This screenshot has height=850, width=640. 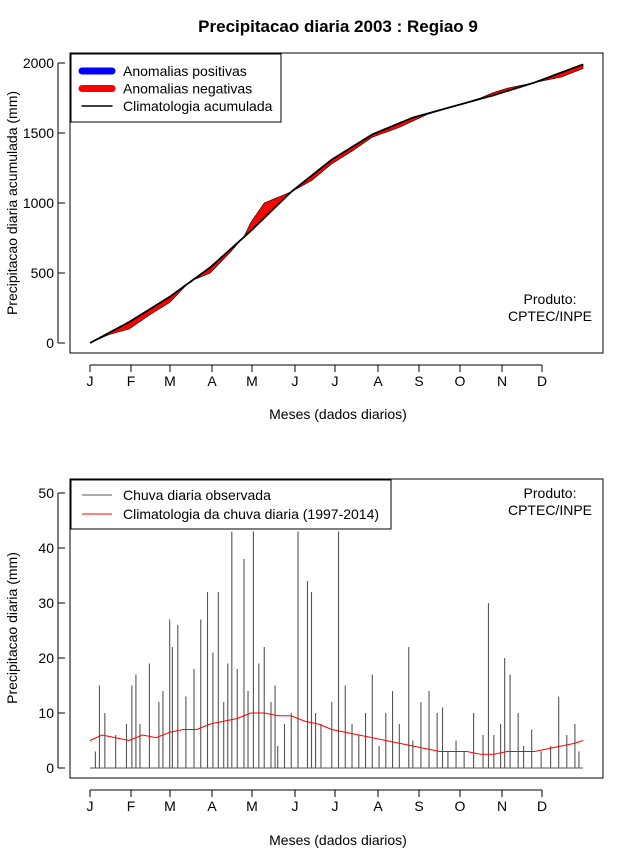 What do you see at coordinates (50, 768) in the screenshot?
I see `bottom-y-tick-label: 0` at bounding box center [50, 768].